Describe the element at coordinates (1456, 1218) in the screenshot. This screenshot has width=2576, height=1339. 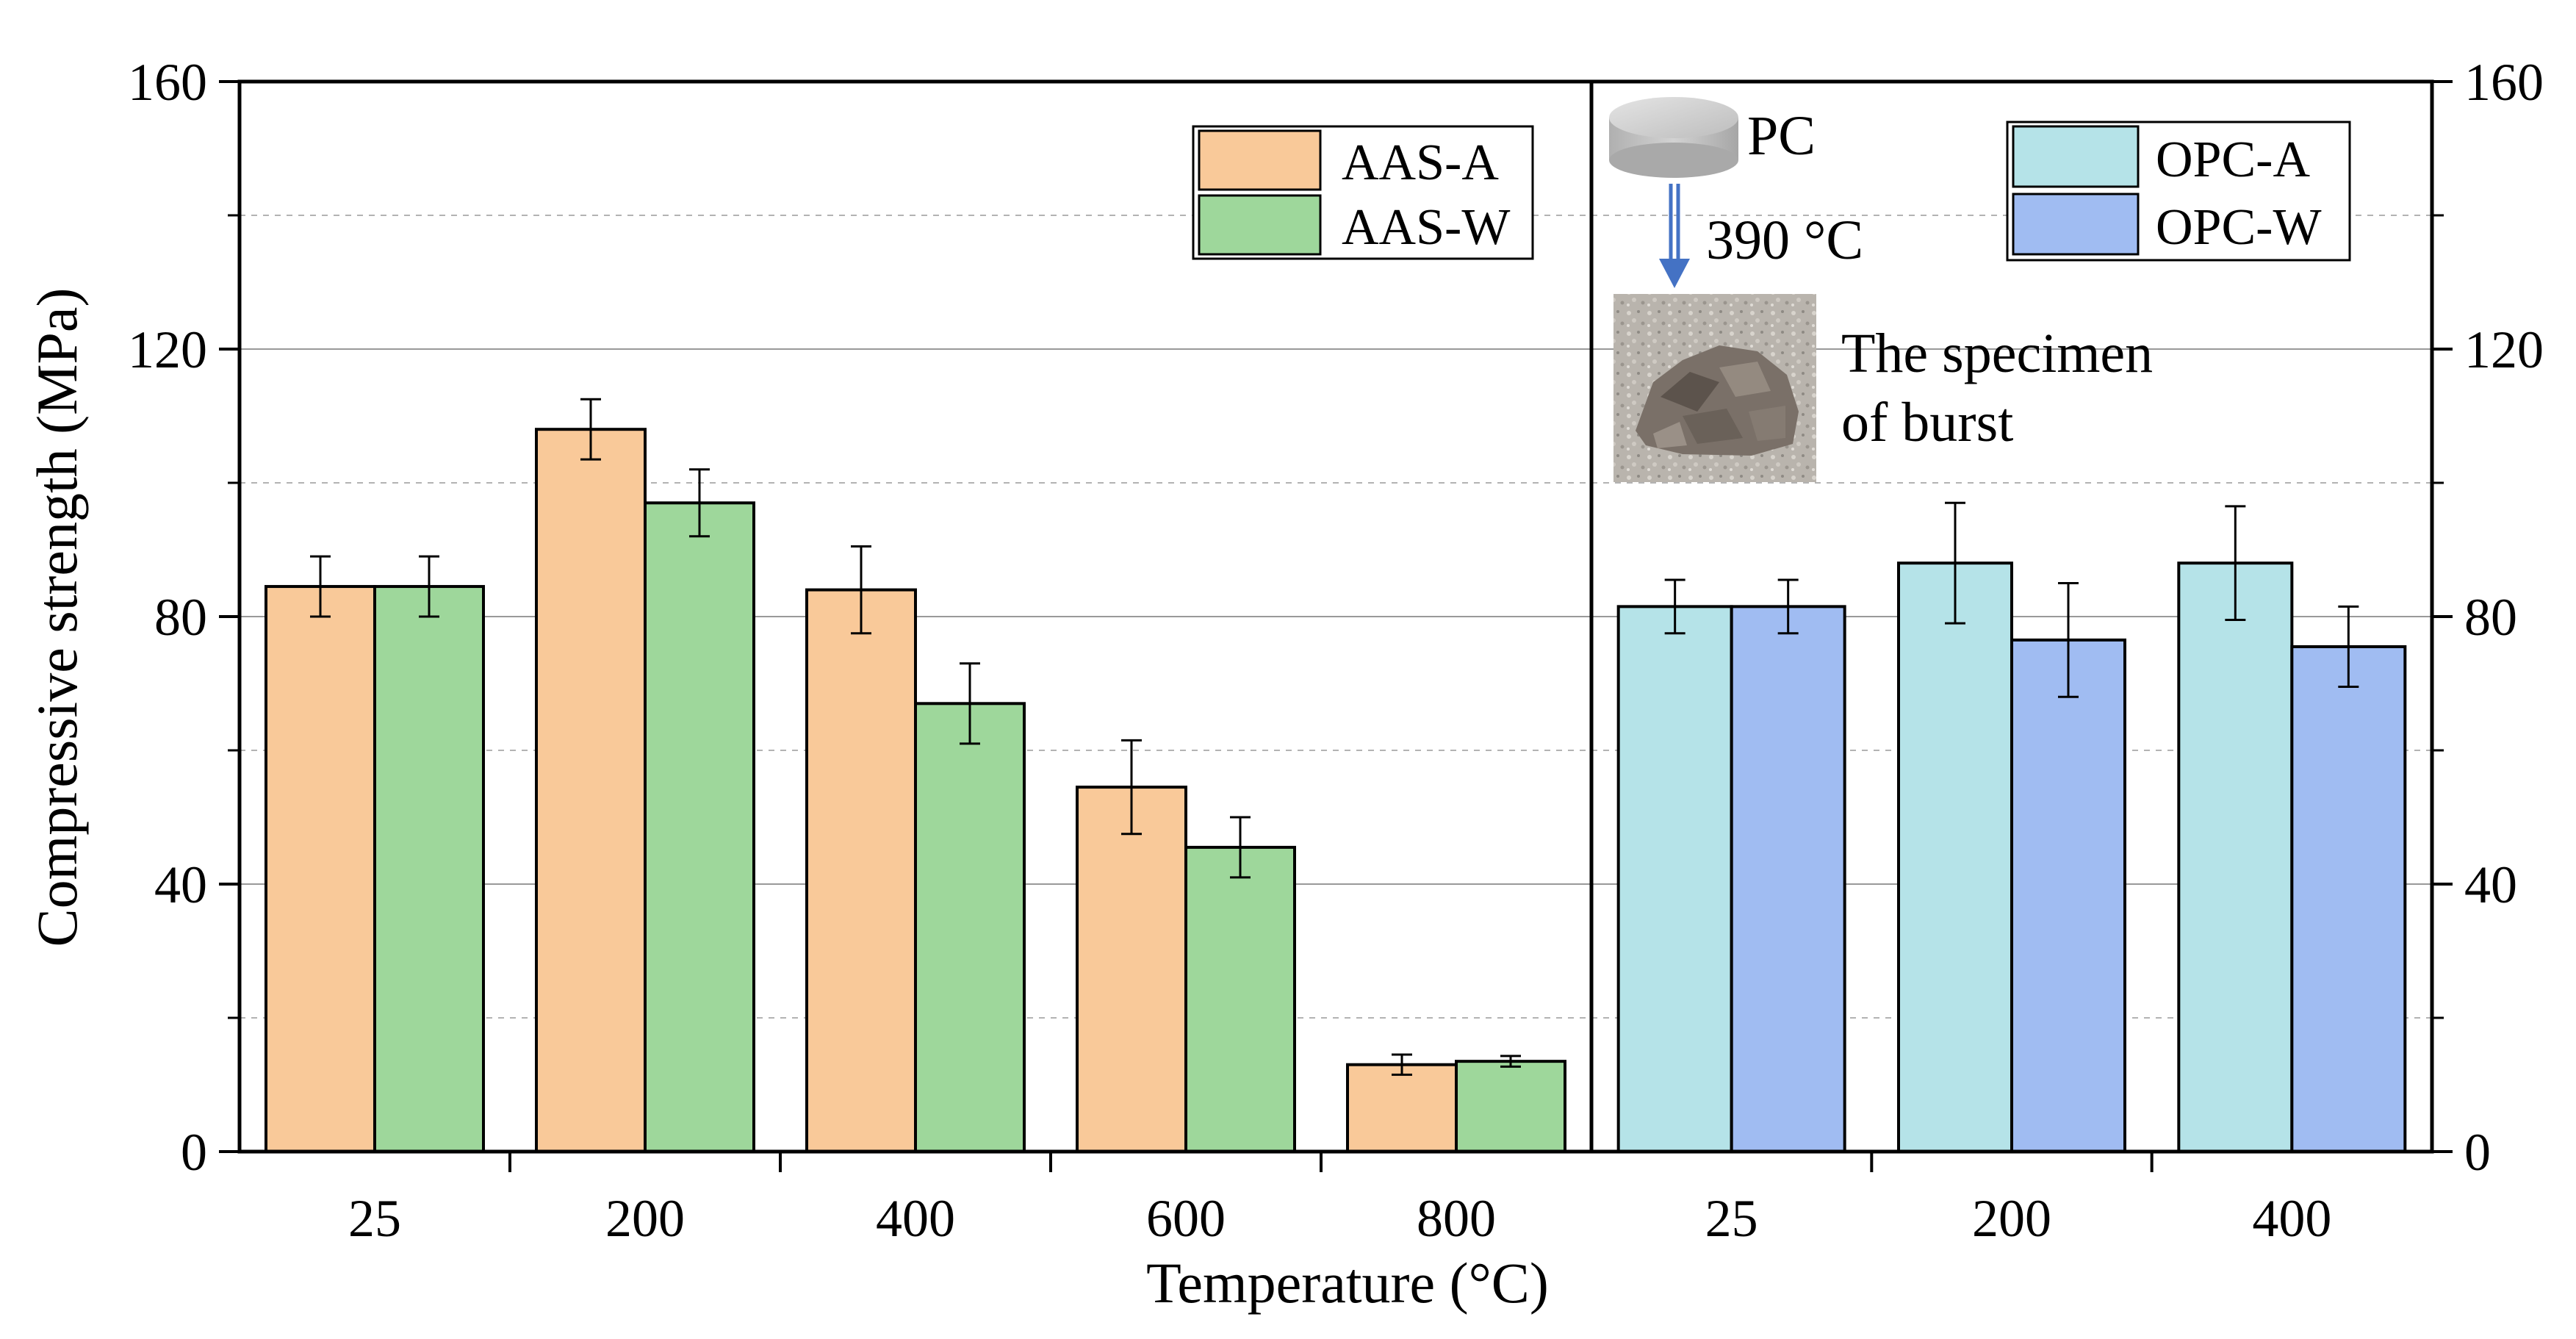
I see `x-tick-label: 800` at that location.